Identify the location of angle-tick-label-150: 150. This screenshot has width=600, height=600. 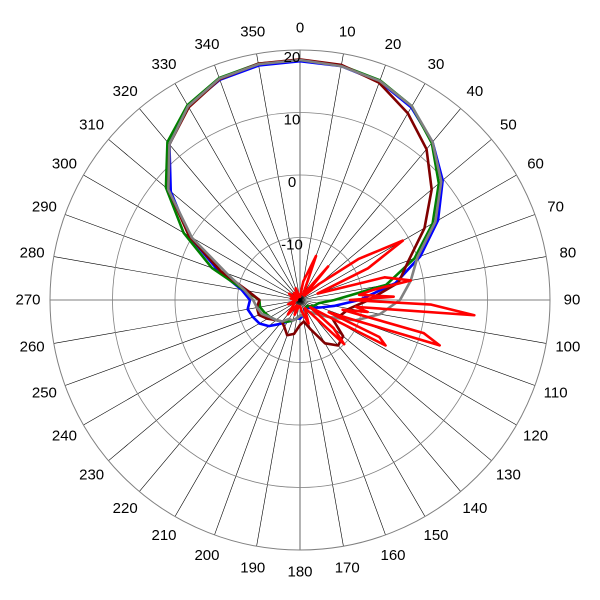
(435, 535).